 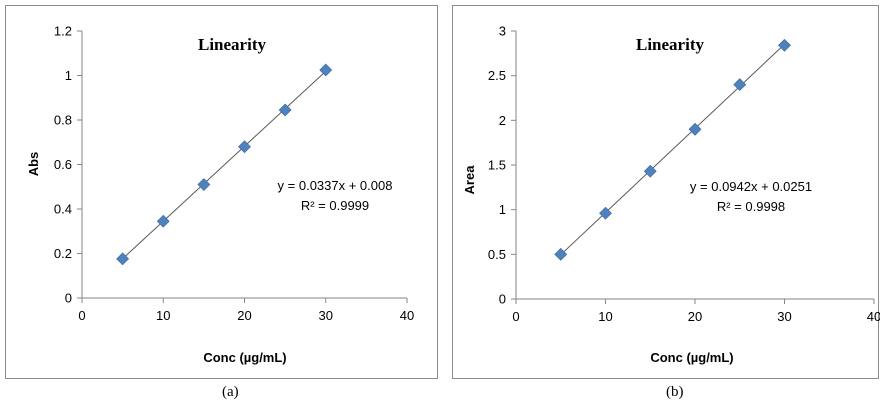 I want to click on y-tick-label: 2, so click(x=502, y=120).